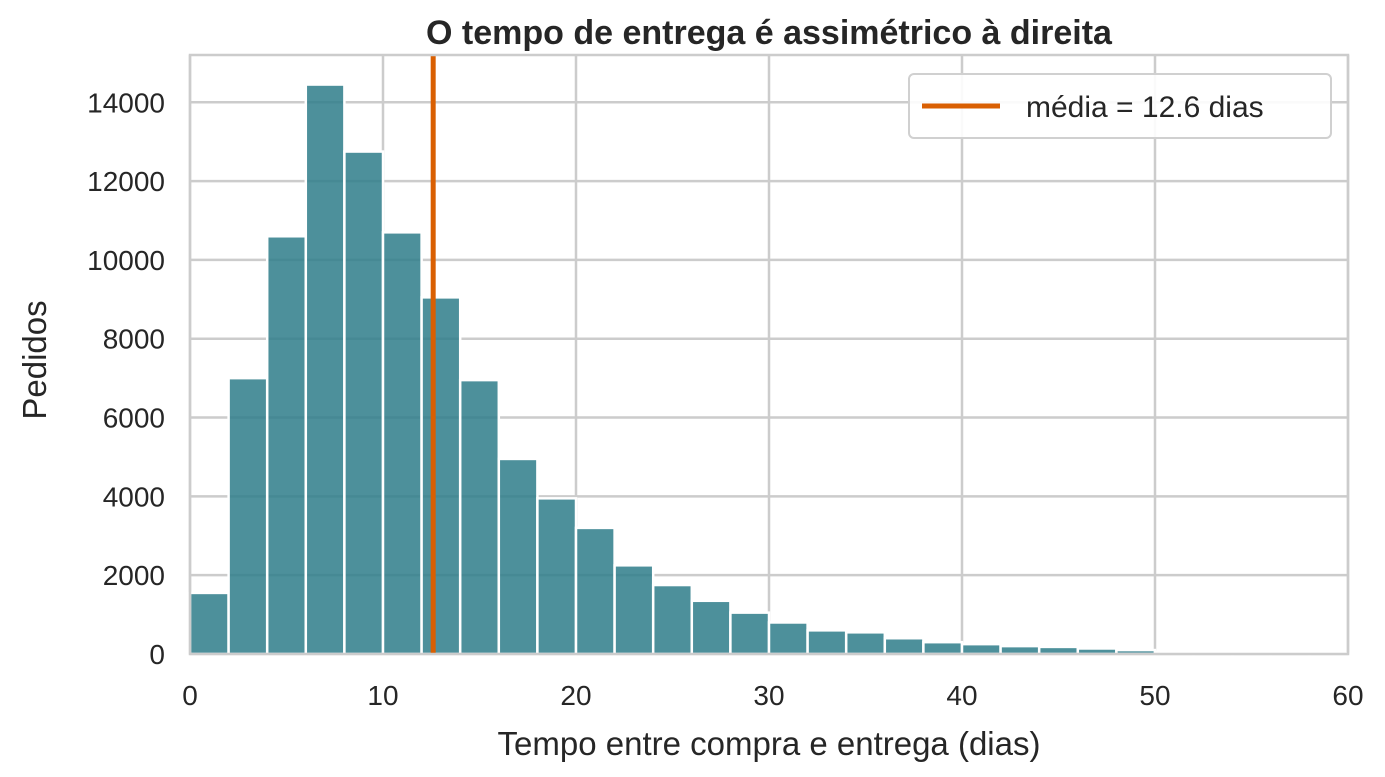 The image size is (1385, 777). Describe the element at coordinates (157, 654) in the screenshot. I see `y-tick-label: 0` at that location.